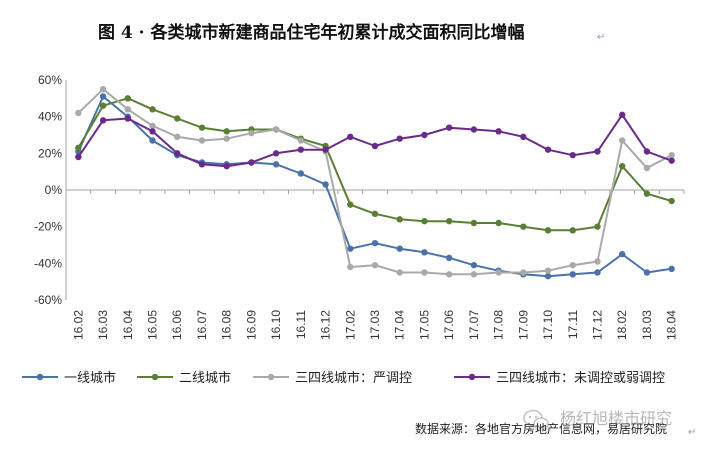 The image size is (703, 451). I want to click on x-tick-label: 16.11, so click(301, 324).